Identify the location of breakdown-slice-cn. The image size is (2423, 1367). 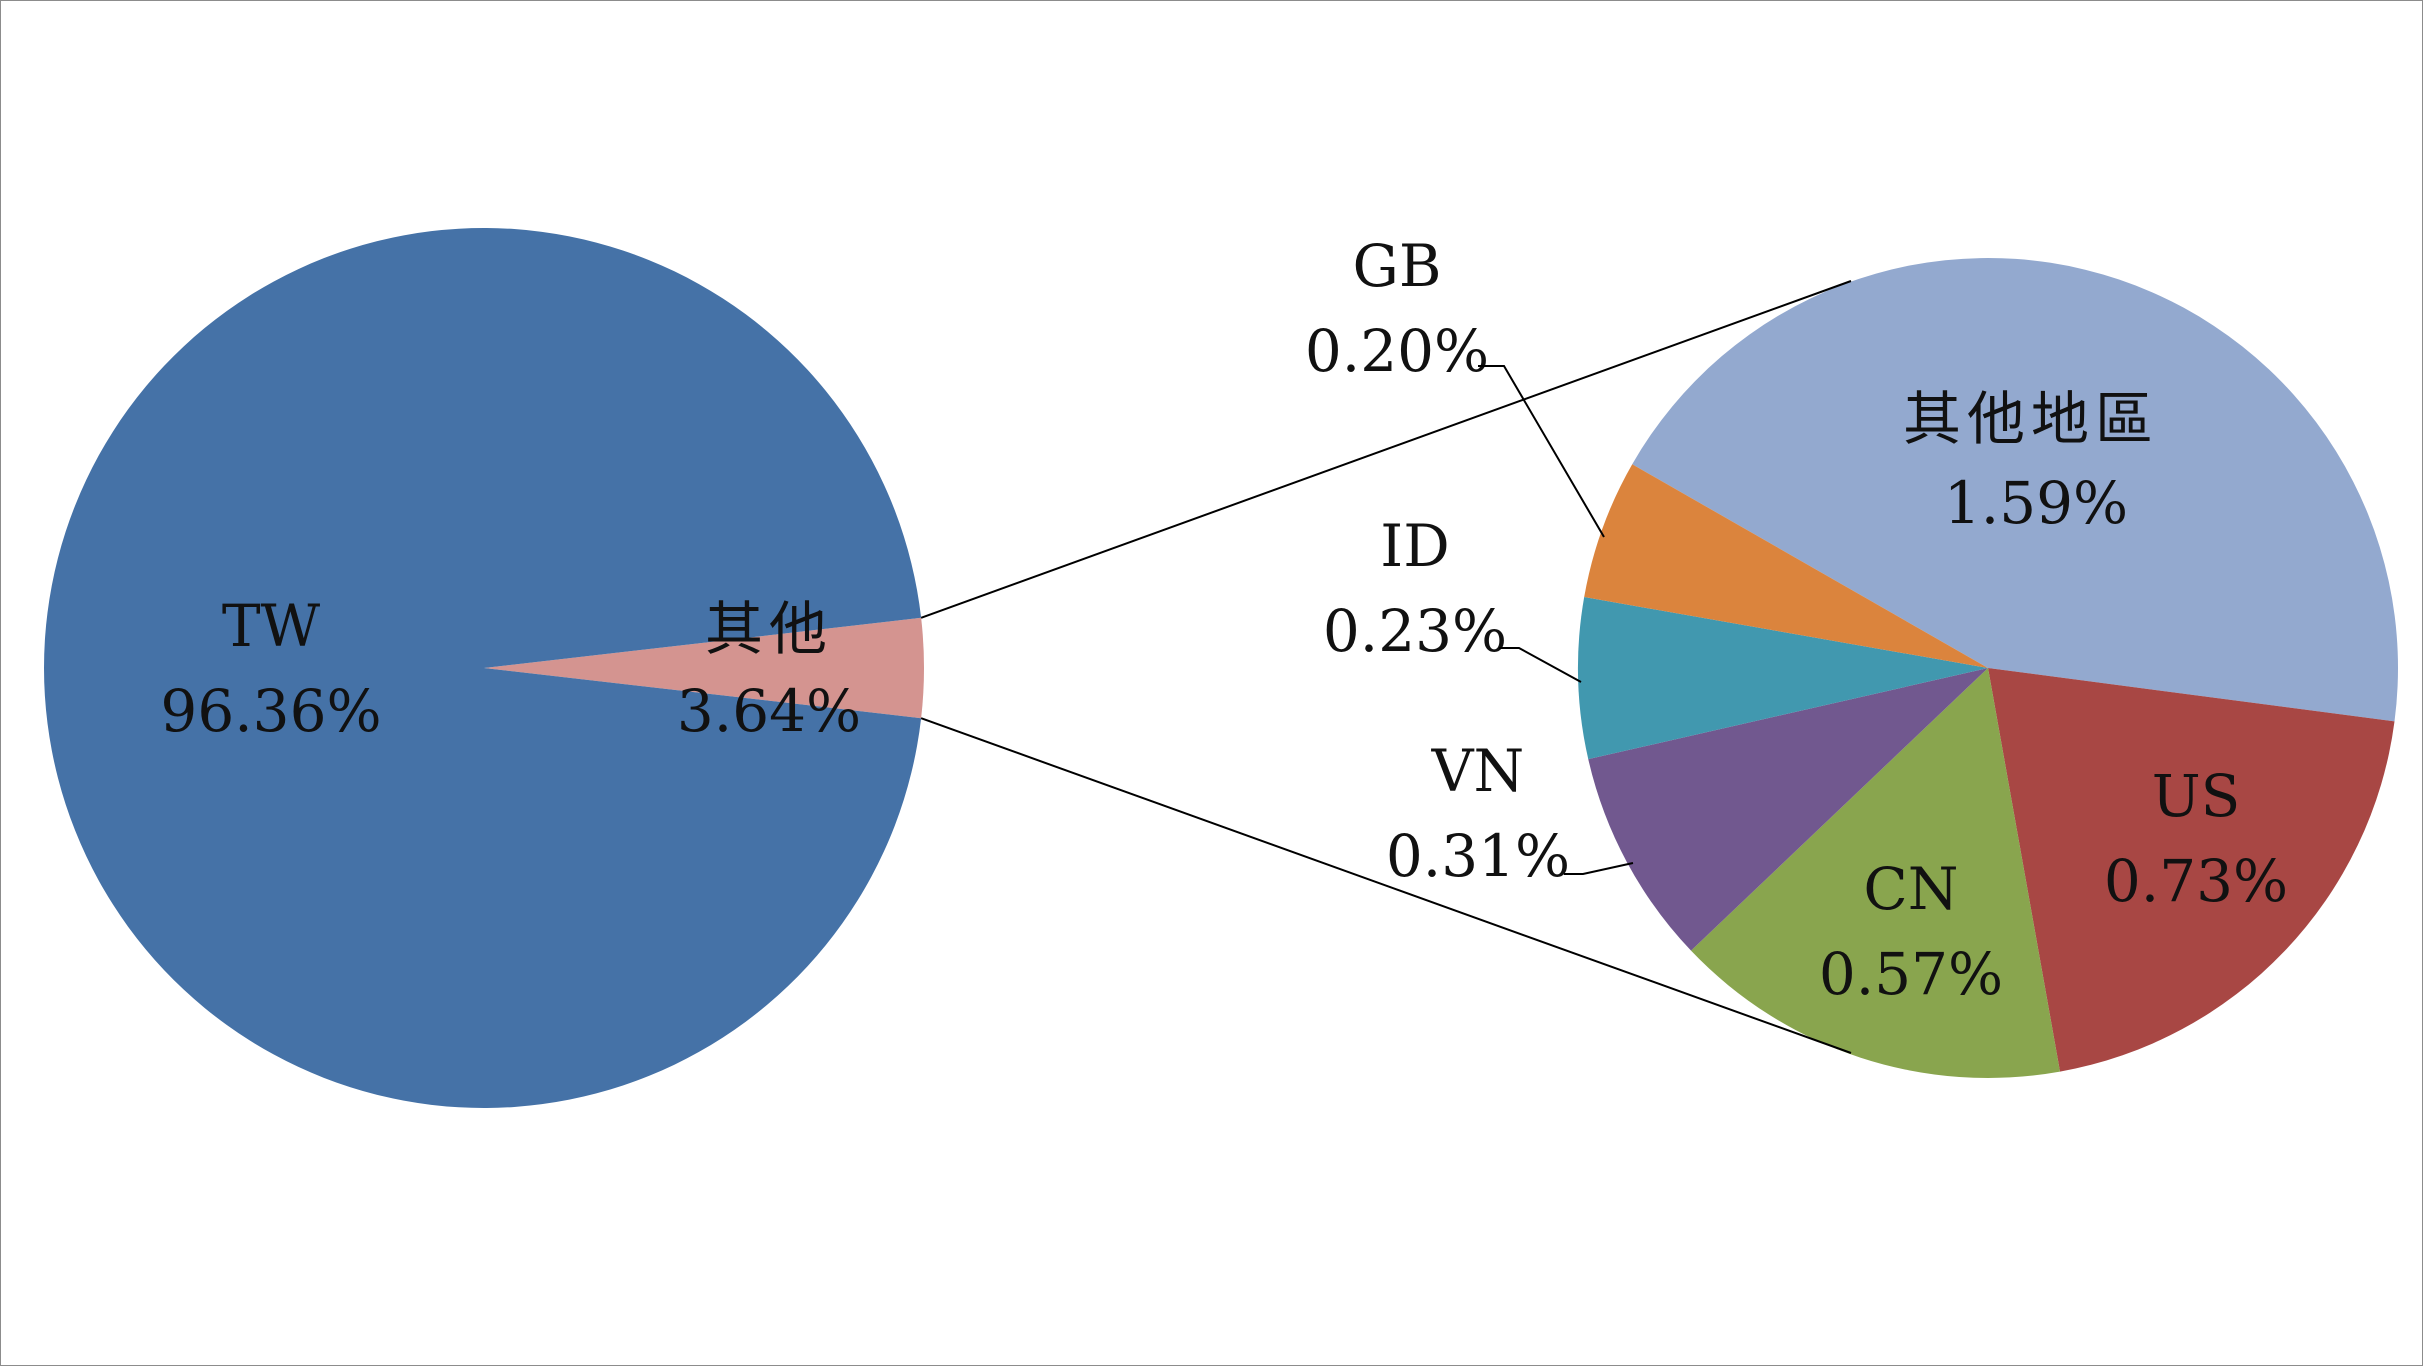
(1876, 873).